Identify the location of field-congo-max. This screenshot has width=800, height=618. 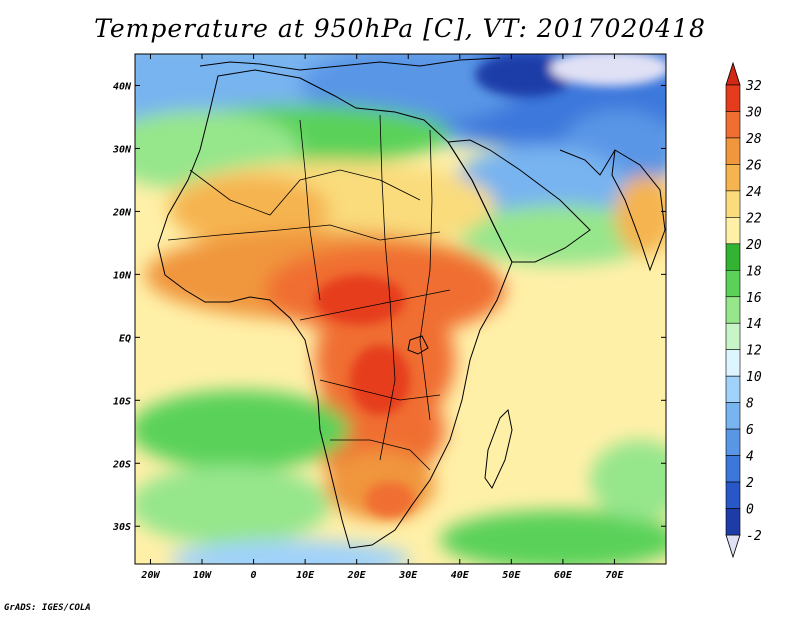
(380, 380).